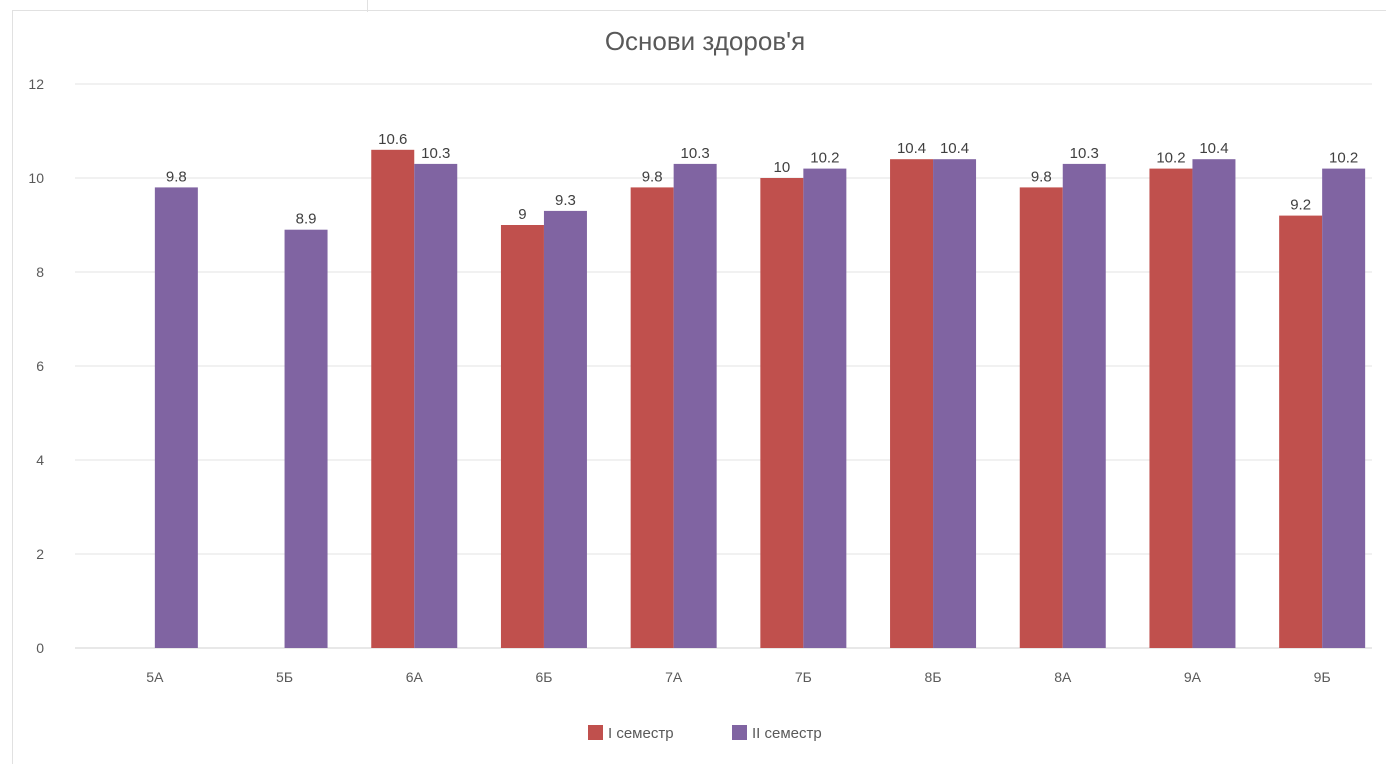  Describe the element at coordinates (641, 733) in the screenshot. I see `legend-entry: І семестр` at that location.